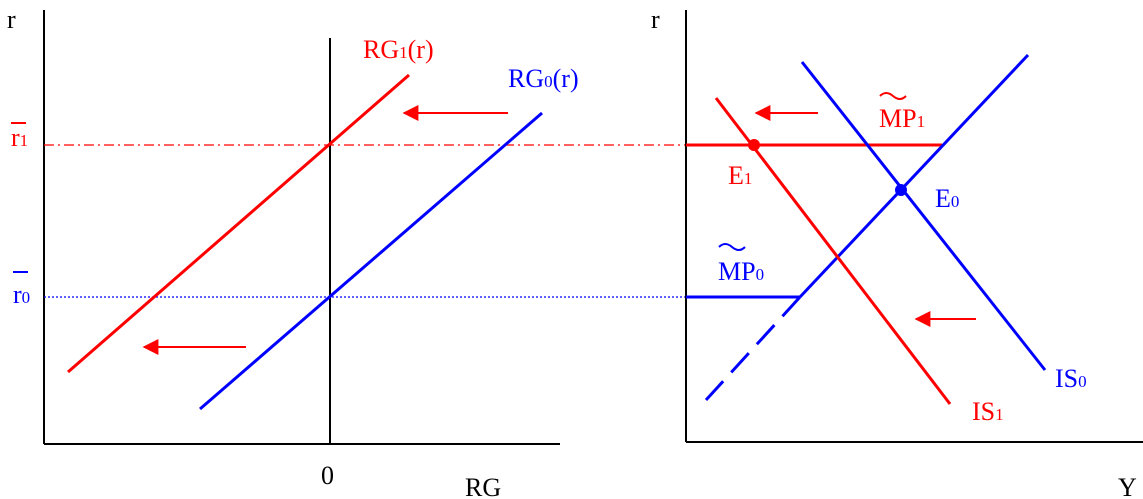 This screenshot has height=499, width=1143. Describe the element at coordinates (902, 118) in the screenshot. I see `mp1-label: MP1` at that location.